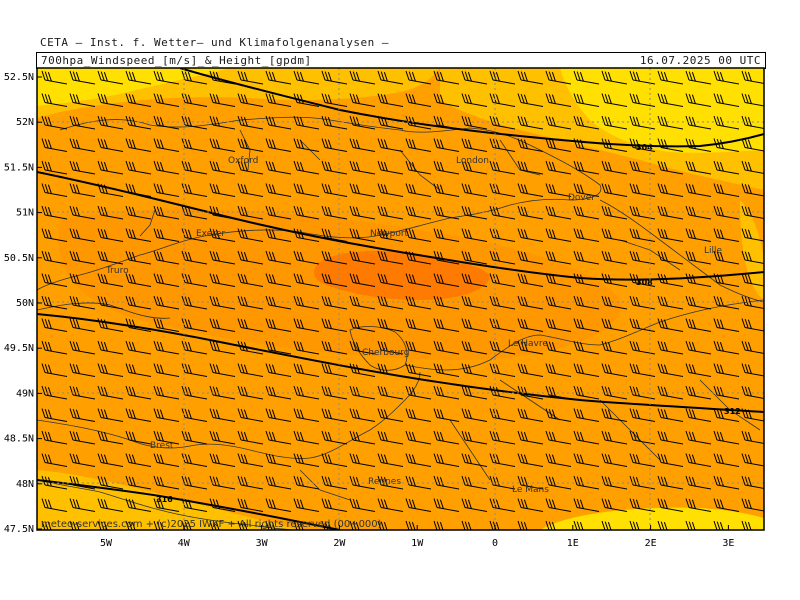 Image resolution: width=800 pixels, height=600 pixels. I want to click on contour-label-308: 308, so click(644, 282).